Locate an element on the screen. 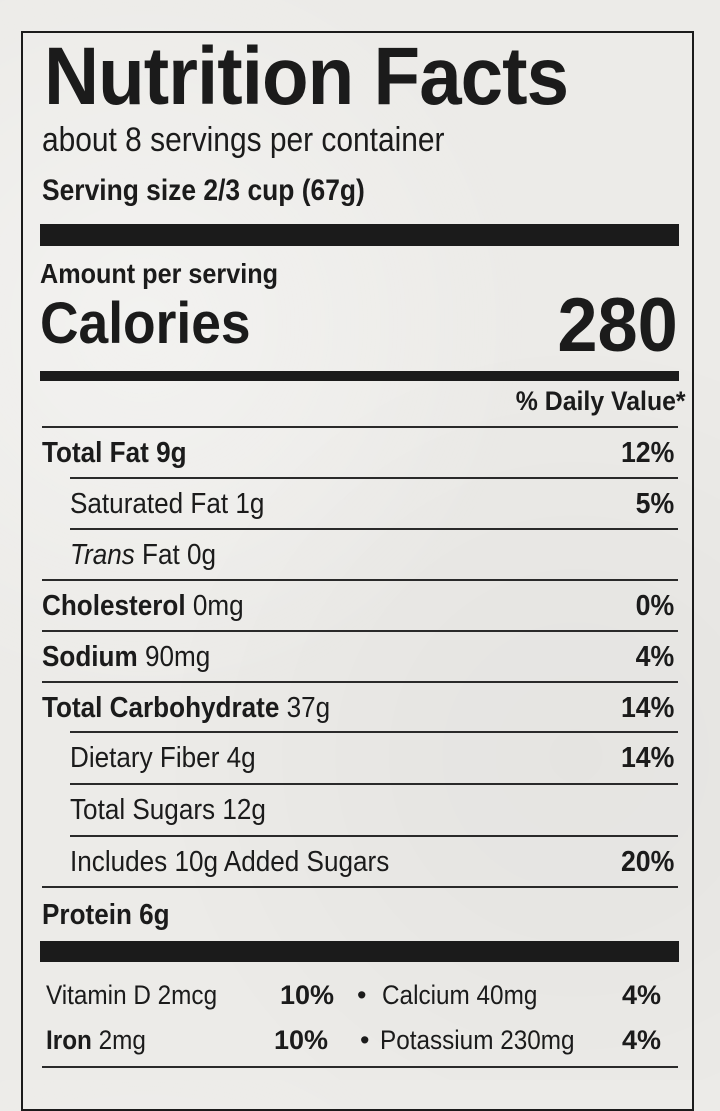 This screenshot has width=720, height=1111. micronutrient-calcium: Calcium 40mg is located at coordinates (459, 995).